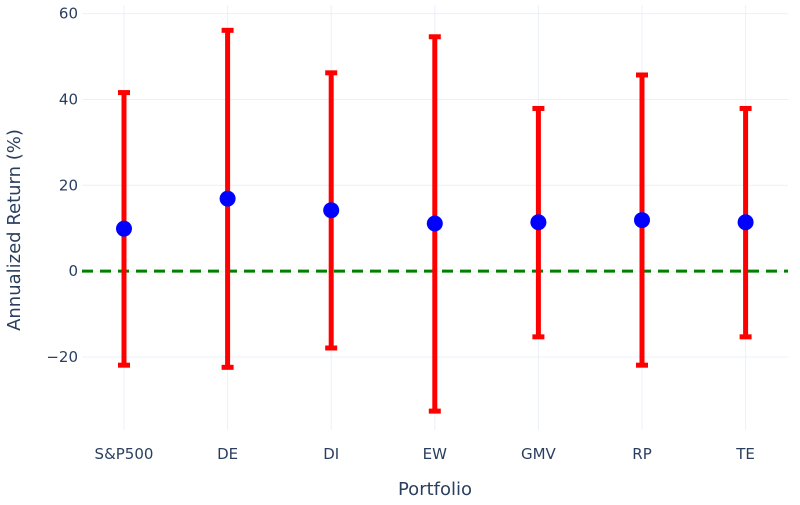 The height and width of the screenshot is (505, 800). Describe the element at coordinates (124, 454) in the screenshot. I see `x-tick-label: S&P500` at that location.